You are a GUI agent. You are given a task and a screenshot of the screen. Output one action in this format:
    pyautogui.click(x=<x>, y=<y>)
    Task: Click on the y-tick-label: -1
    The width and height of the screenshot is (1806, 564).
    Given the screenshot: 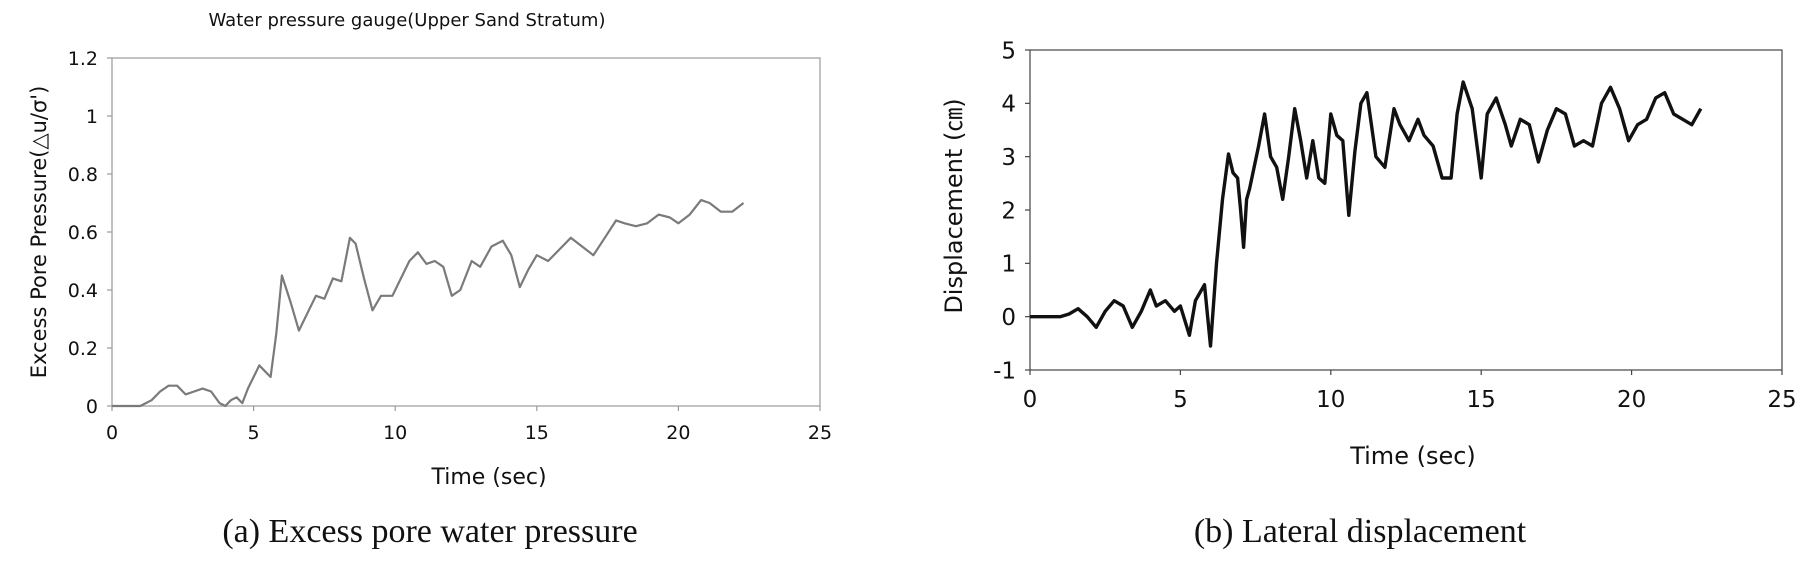 What is the action you would take?
    pyautogui.click(x=1004, y=371)
    